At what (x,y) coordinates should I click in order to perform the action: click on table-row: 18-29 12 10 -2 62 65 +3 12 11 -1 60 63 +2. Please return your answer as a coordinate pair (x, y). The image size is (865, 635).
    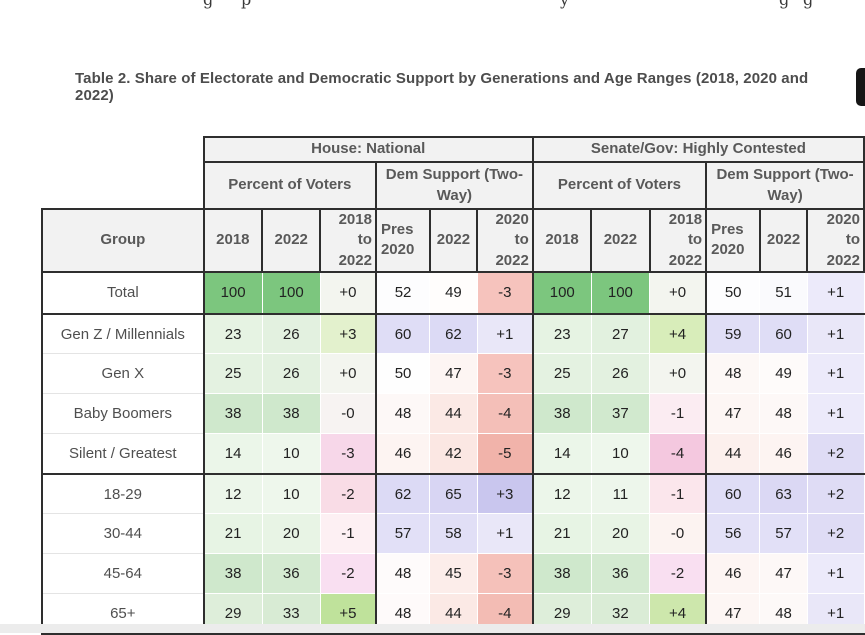
    Looking at the image, I should click on (453, 494).